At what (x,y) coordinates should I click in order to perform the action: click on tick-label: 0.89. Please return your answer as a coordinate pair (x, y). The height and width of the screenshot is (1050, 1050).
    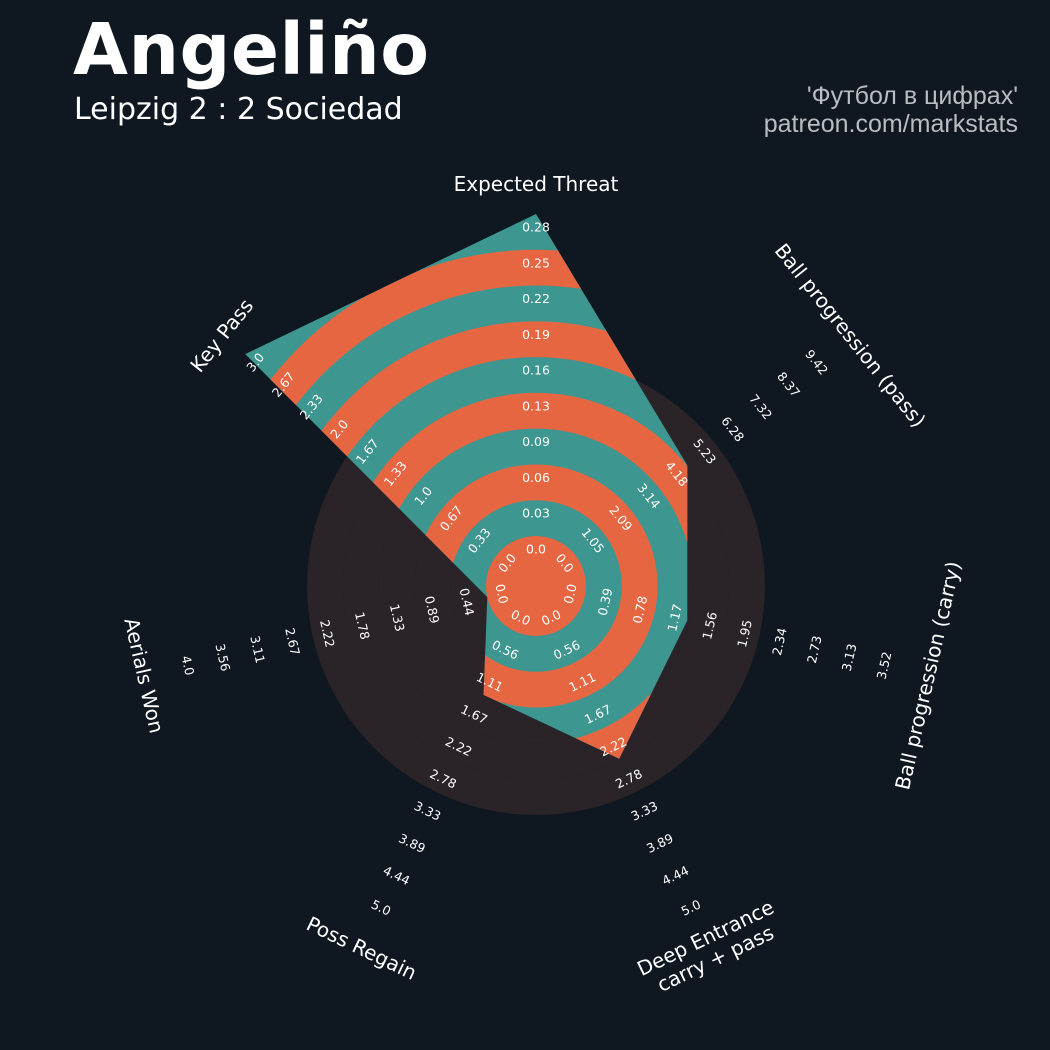
    Looking at the image, I should click on (432, 609).